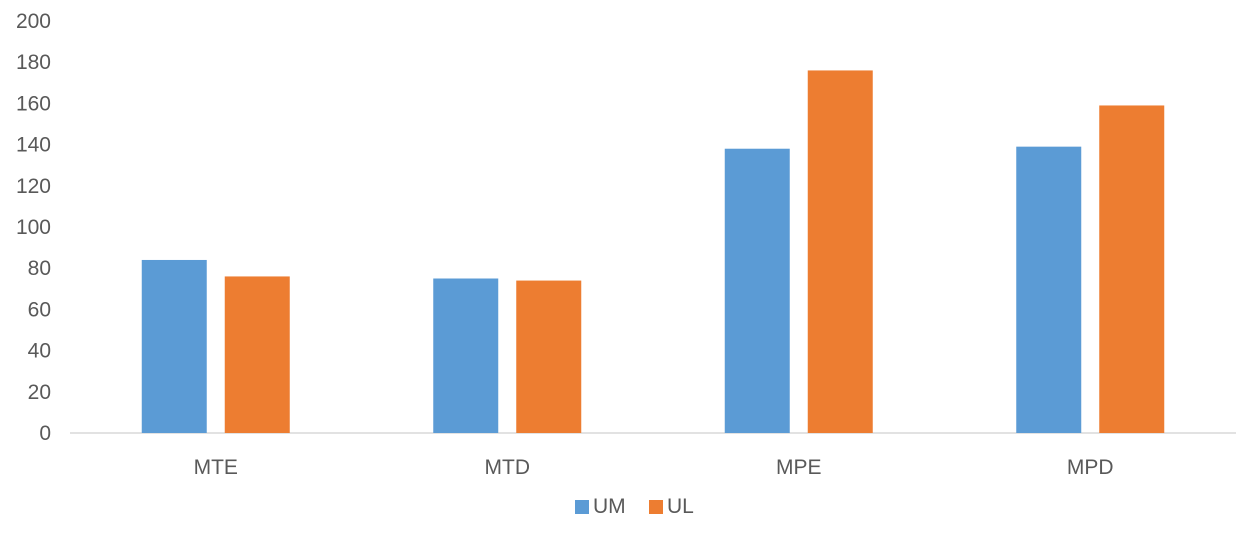 The image size is (1238, 533). I want to click on legend-swatch-um, so click(582, 507).